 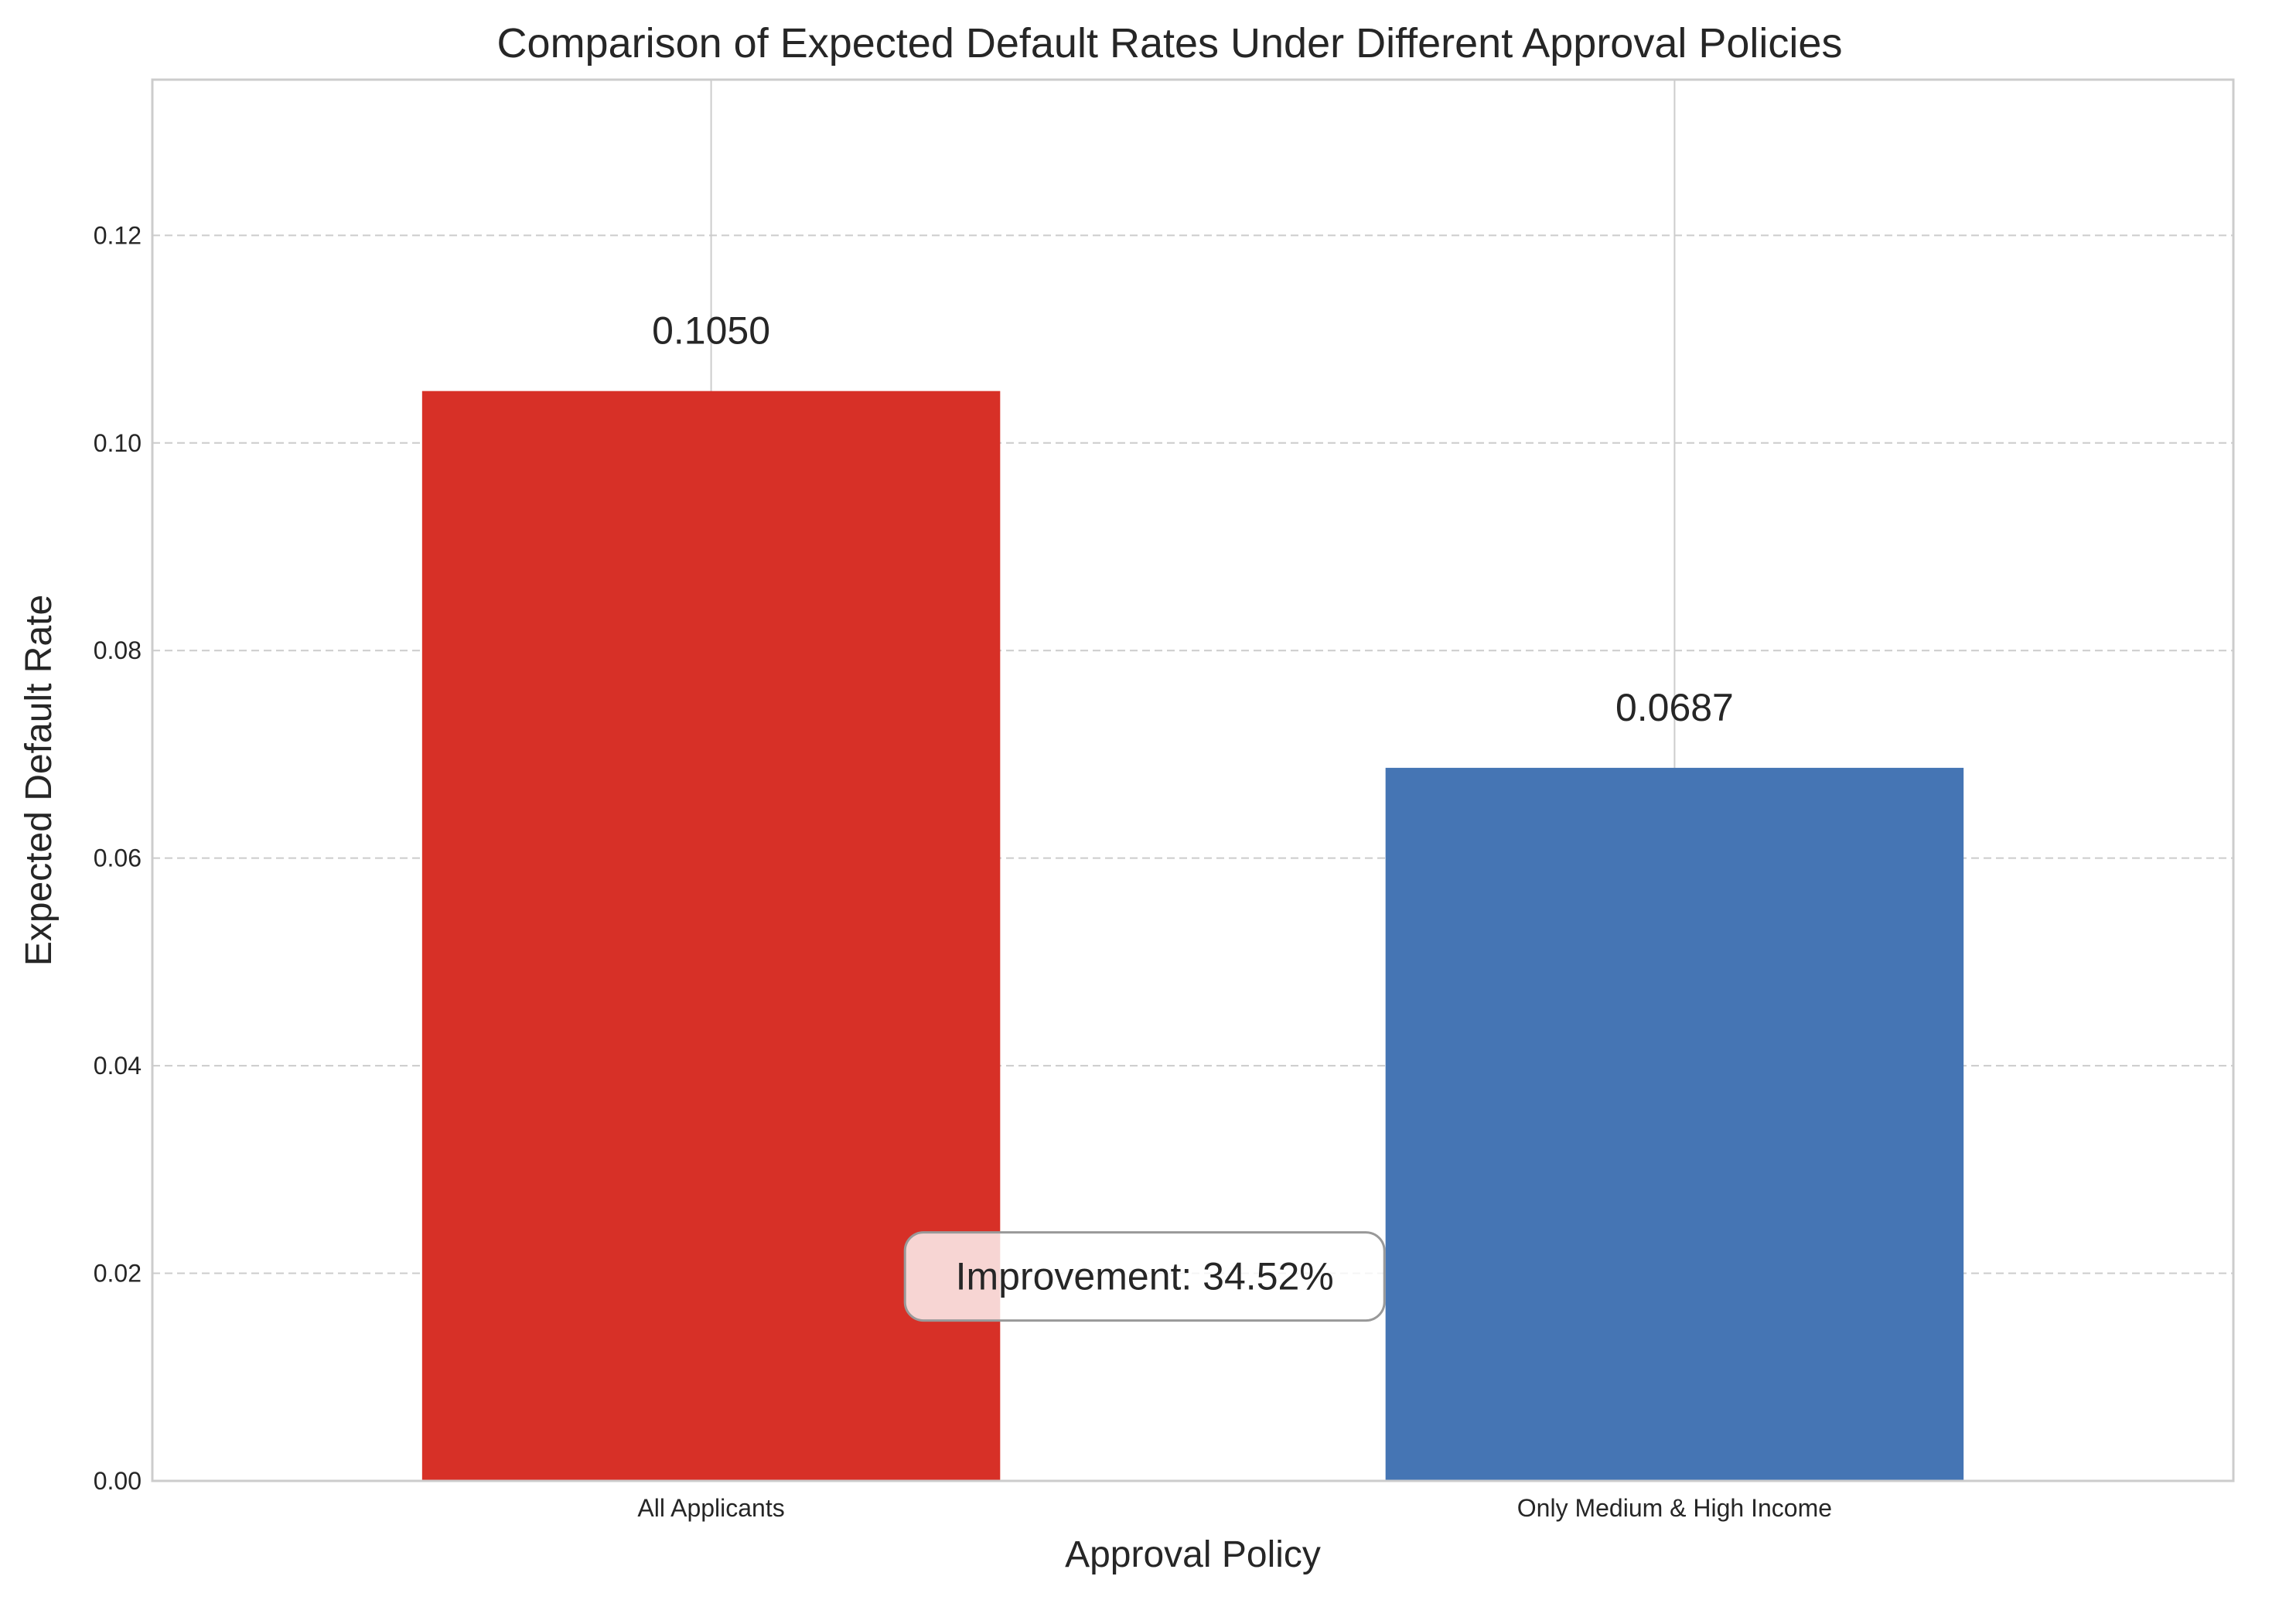 I want to click on x-axis-label: Approval Policy, so click(x=1193, y=1554).